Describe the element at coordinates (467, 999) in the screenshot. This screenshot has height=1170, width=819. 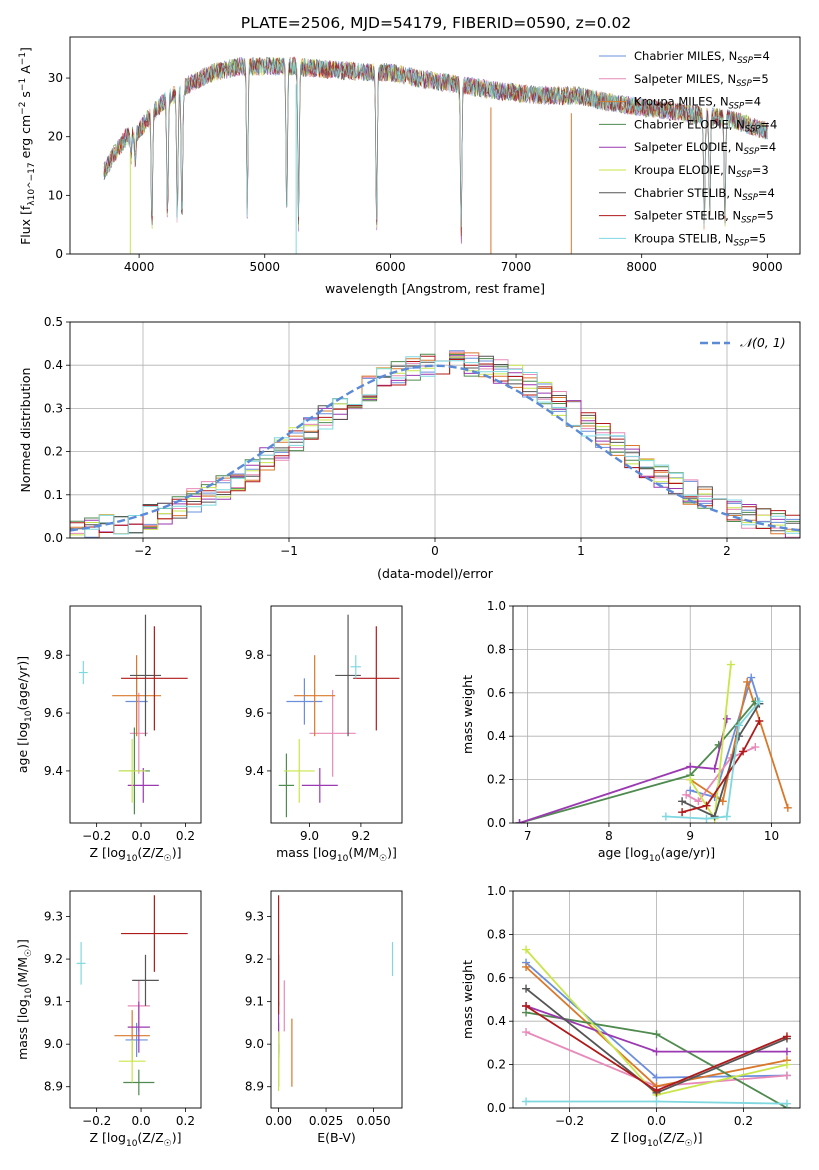
I see `y-axis-label: mass weight` at that location.